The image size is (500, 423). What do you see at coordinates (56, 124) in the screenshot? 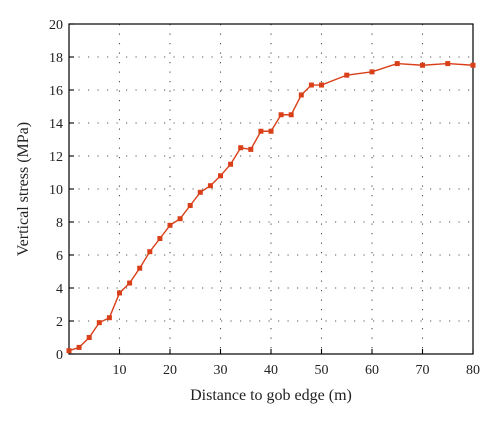
I see `y-tick-label: 14` at bounding box center [56, 124].